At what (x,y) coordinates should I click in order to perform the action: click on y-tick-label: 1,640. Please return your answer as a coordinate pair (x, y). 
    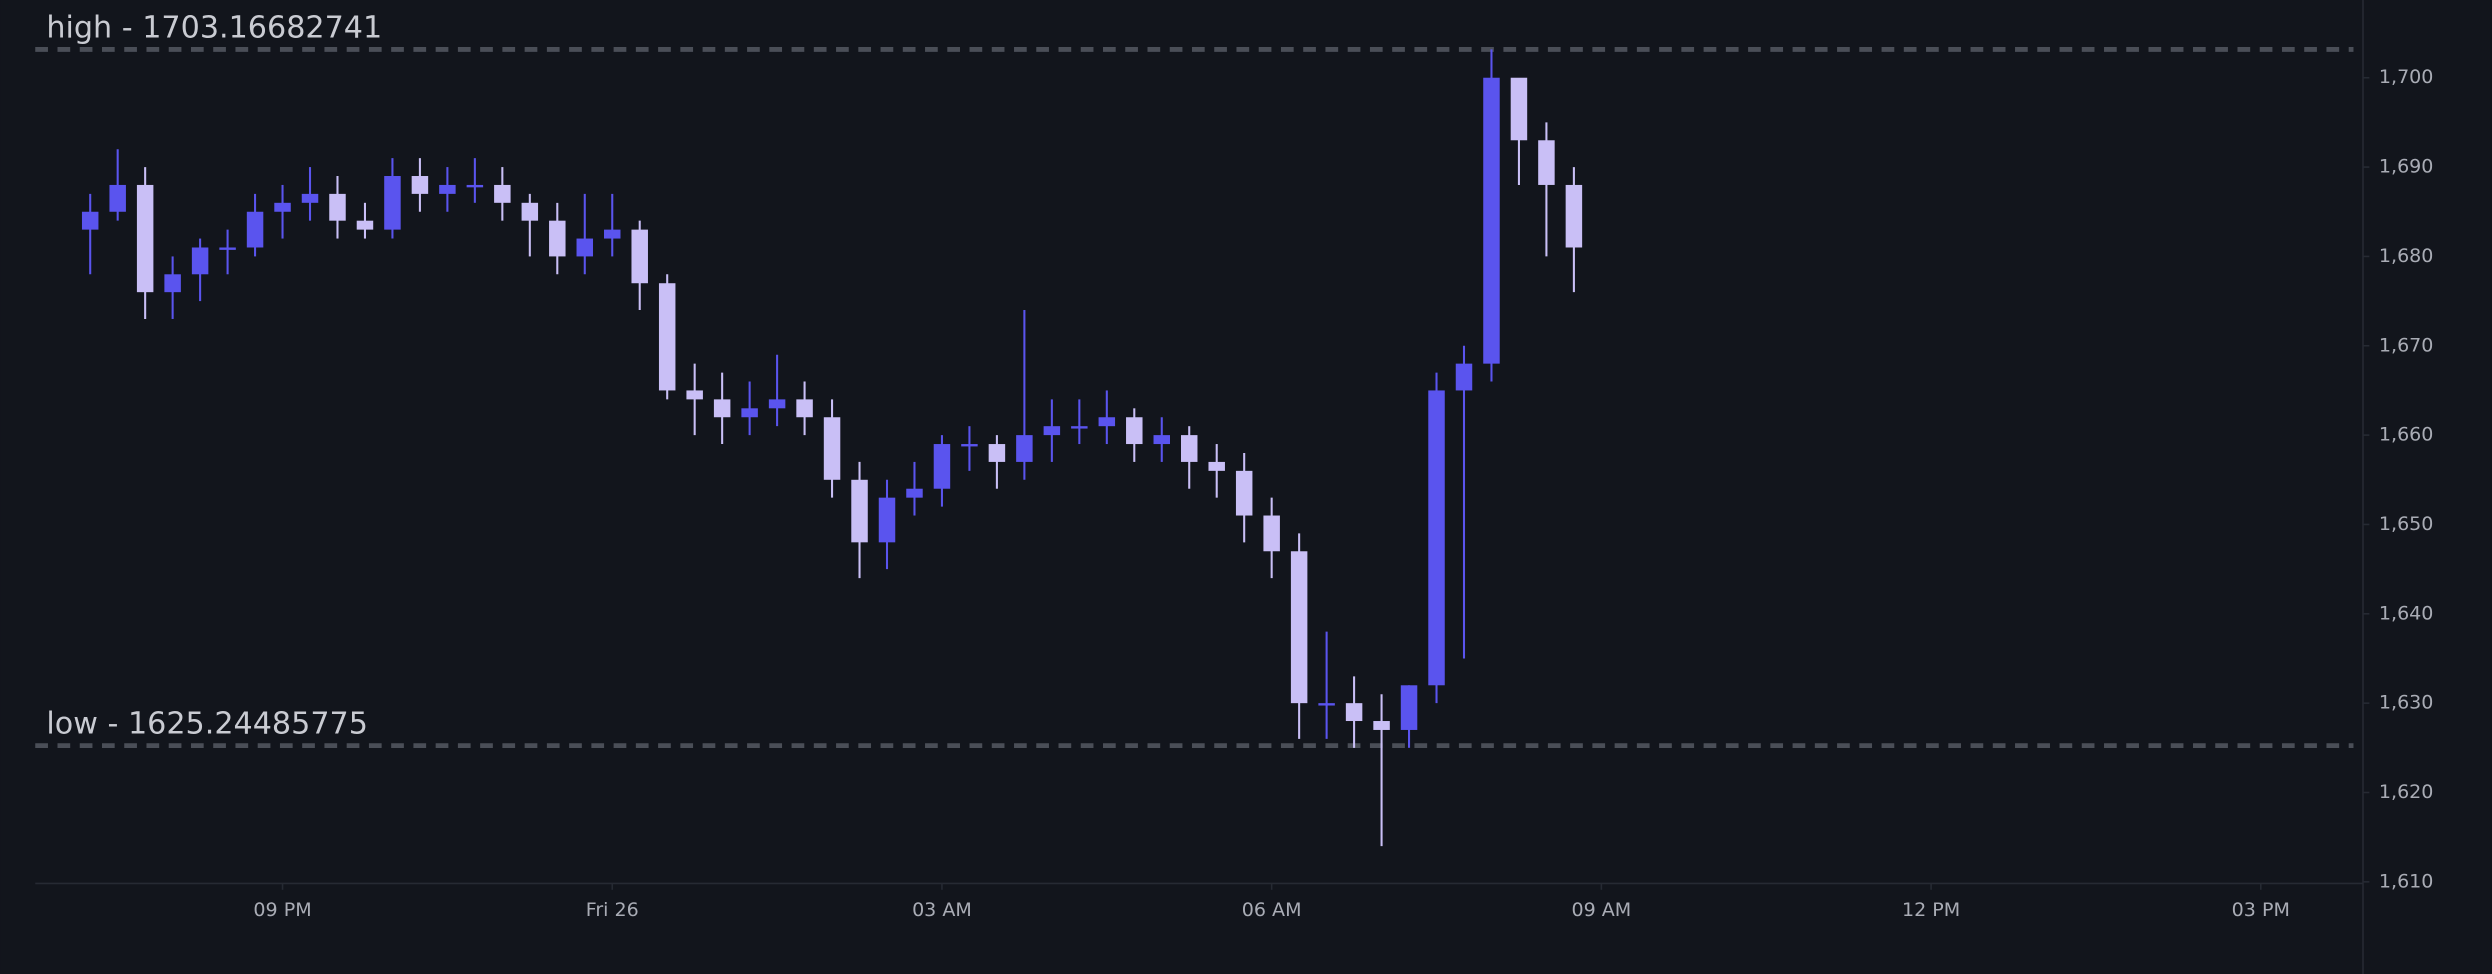
    Looking at the image, I should click on (2406, 613).